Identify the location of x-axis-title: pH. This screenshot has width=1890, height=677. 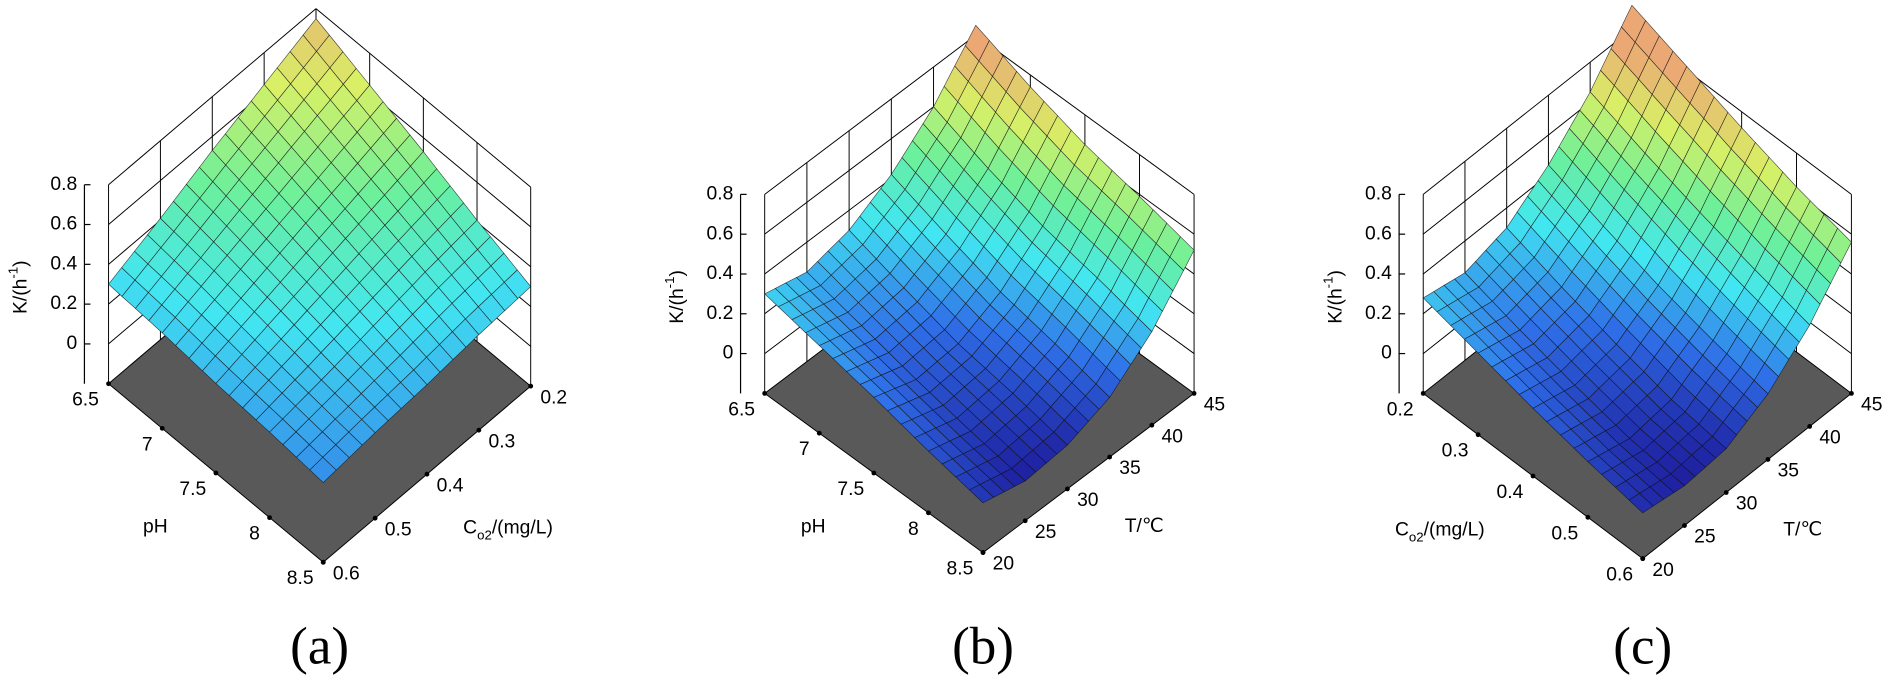
(813, 526).